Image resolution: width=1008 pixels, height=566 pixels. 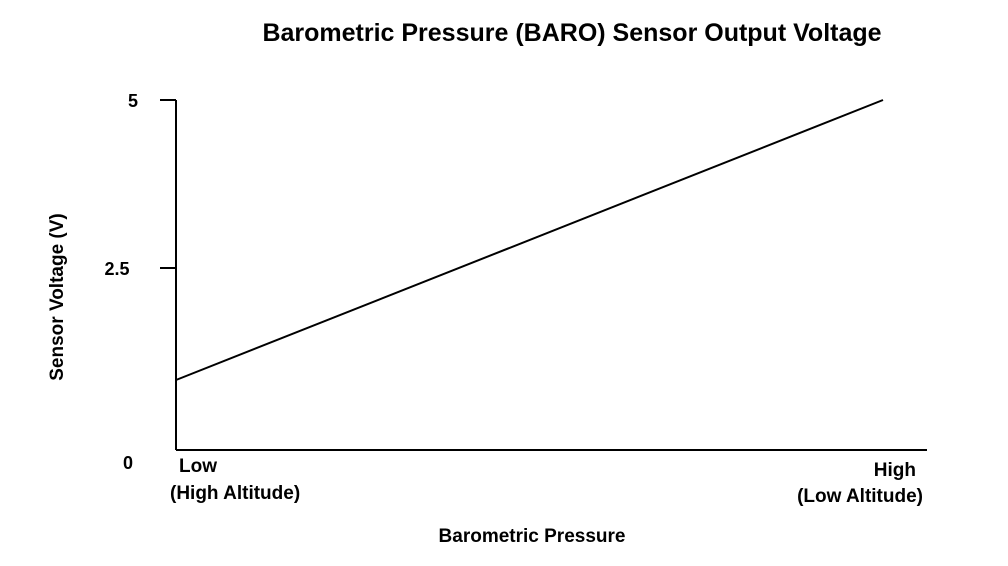 What do you see at coordinates (235, 493) in the screenshot?
I see `x-tick-label-low-line2: (High Altitude)` at bounding box center [235, 493].